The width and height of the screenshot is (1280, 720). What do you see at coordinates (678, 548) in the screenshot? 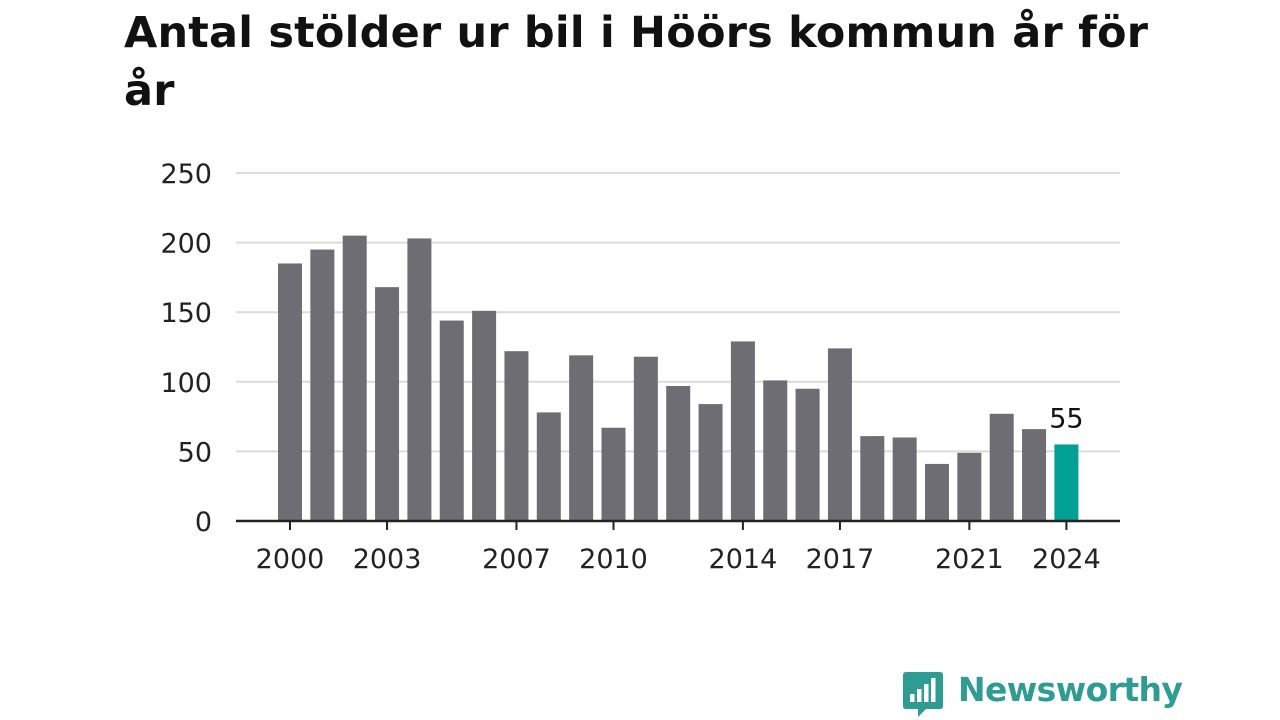
I see `x-axis-ticks: 2000 2003 2007 2010 2014 2017 2021 2024` at bounding box center [678, 548].